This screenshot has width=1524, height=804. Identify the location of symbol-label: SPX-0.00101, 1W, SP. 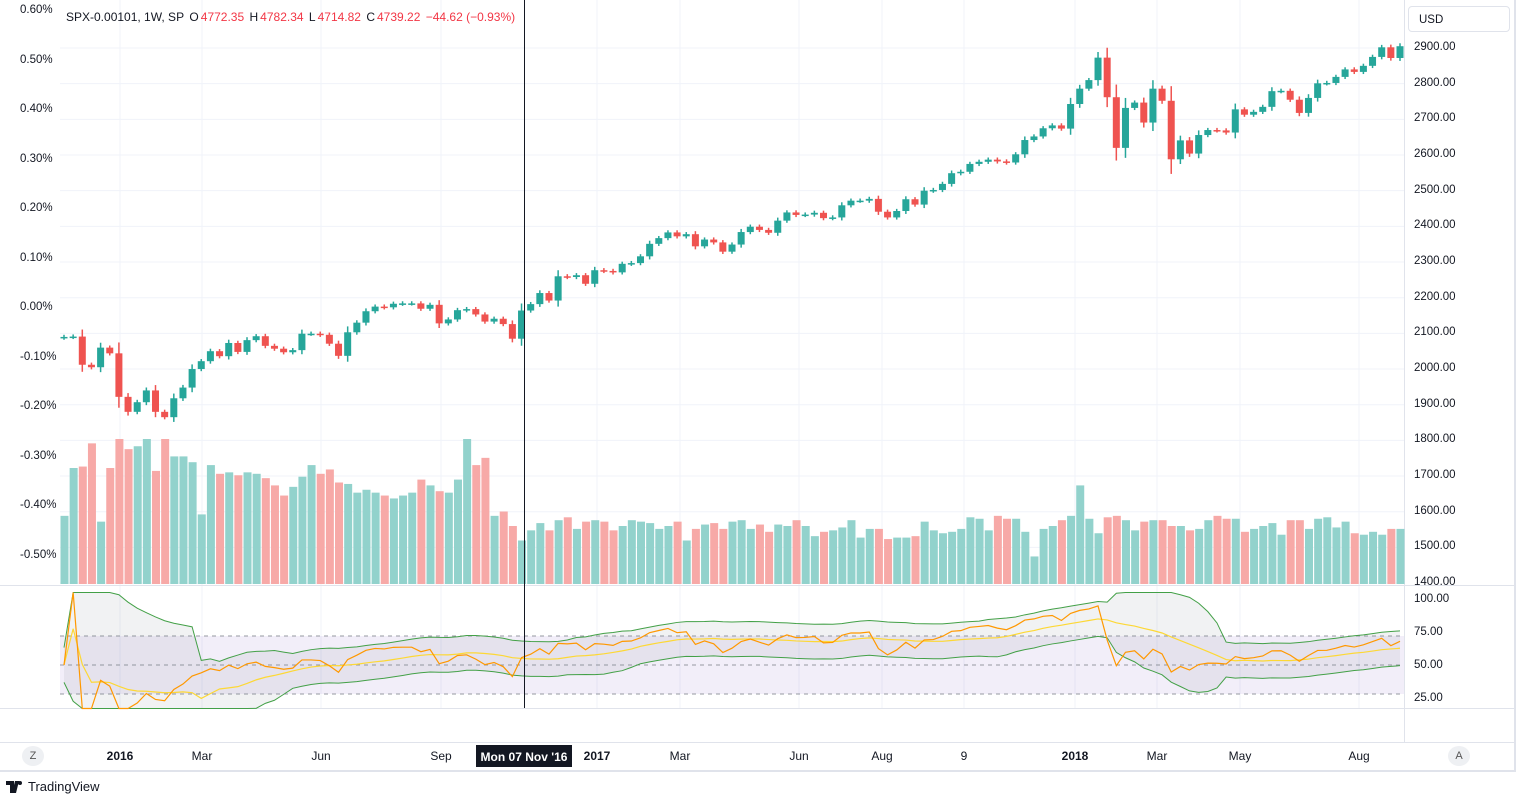
(125, 17).